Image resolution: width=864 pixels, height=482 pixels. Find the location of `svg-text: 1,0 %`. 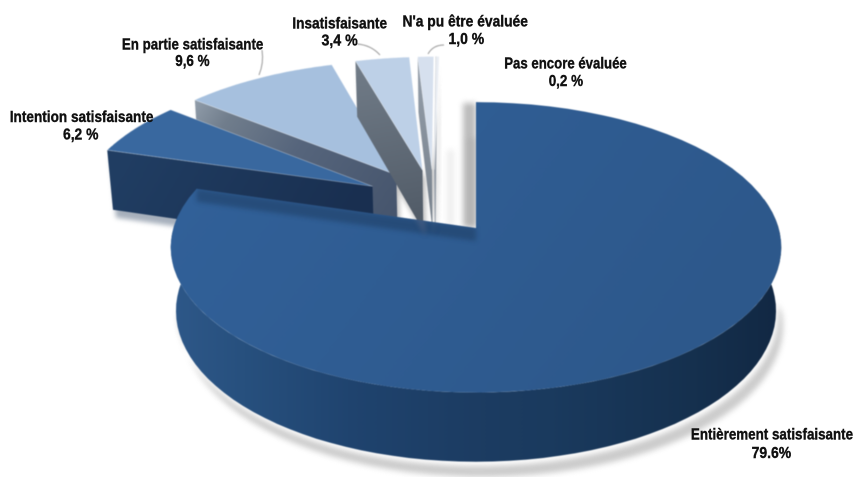

svg-text: 1,0 % is located at coordinates (466, 39).